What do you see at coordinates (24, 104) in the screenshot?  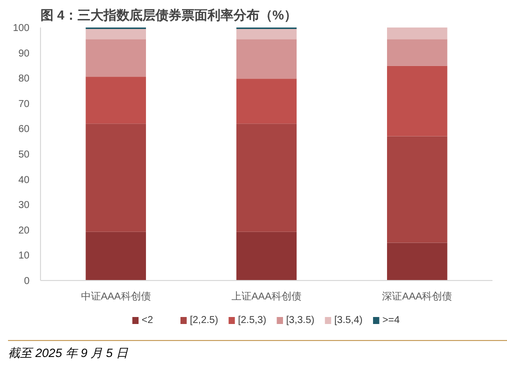 I see `y-tick-label: 70` at bounding box center [24, 104].